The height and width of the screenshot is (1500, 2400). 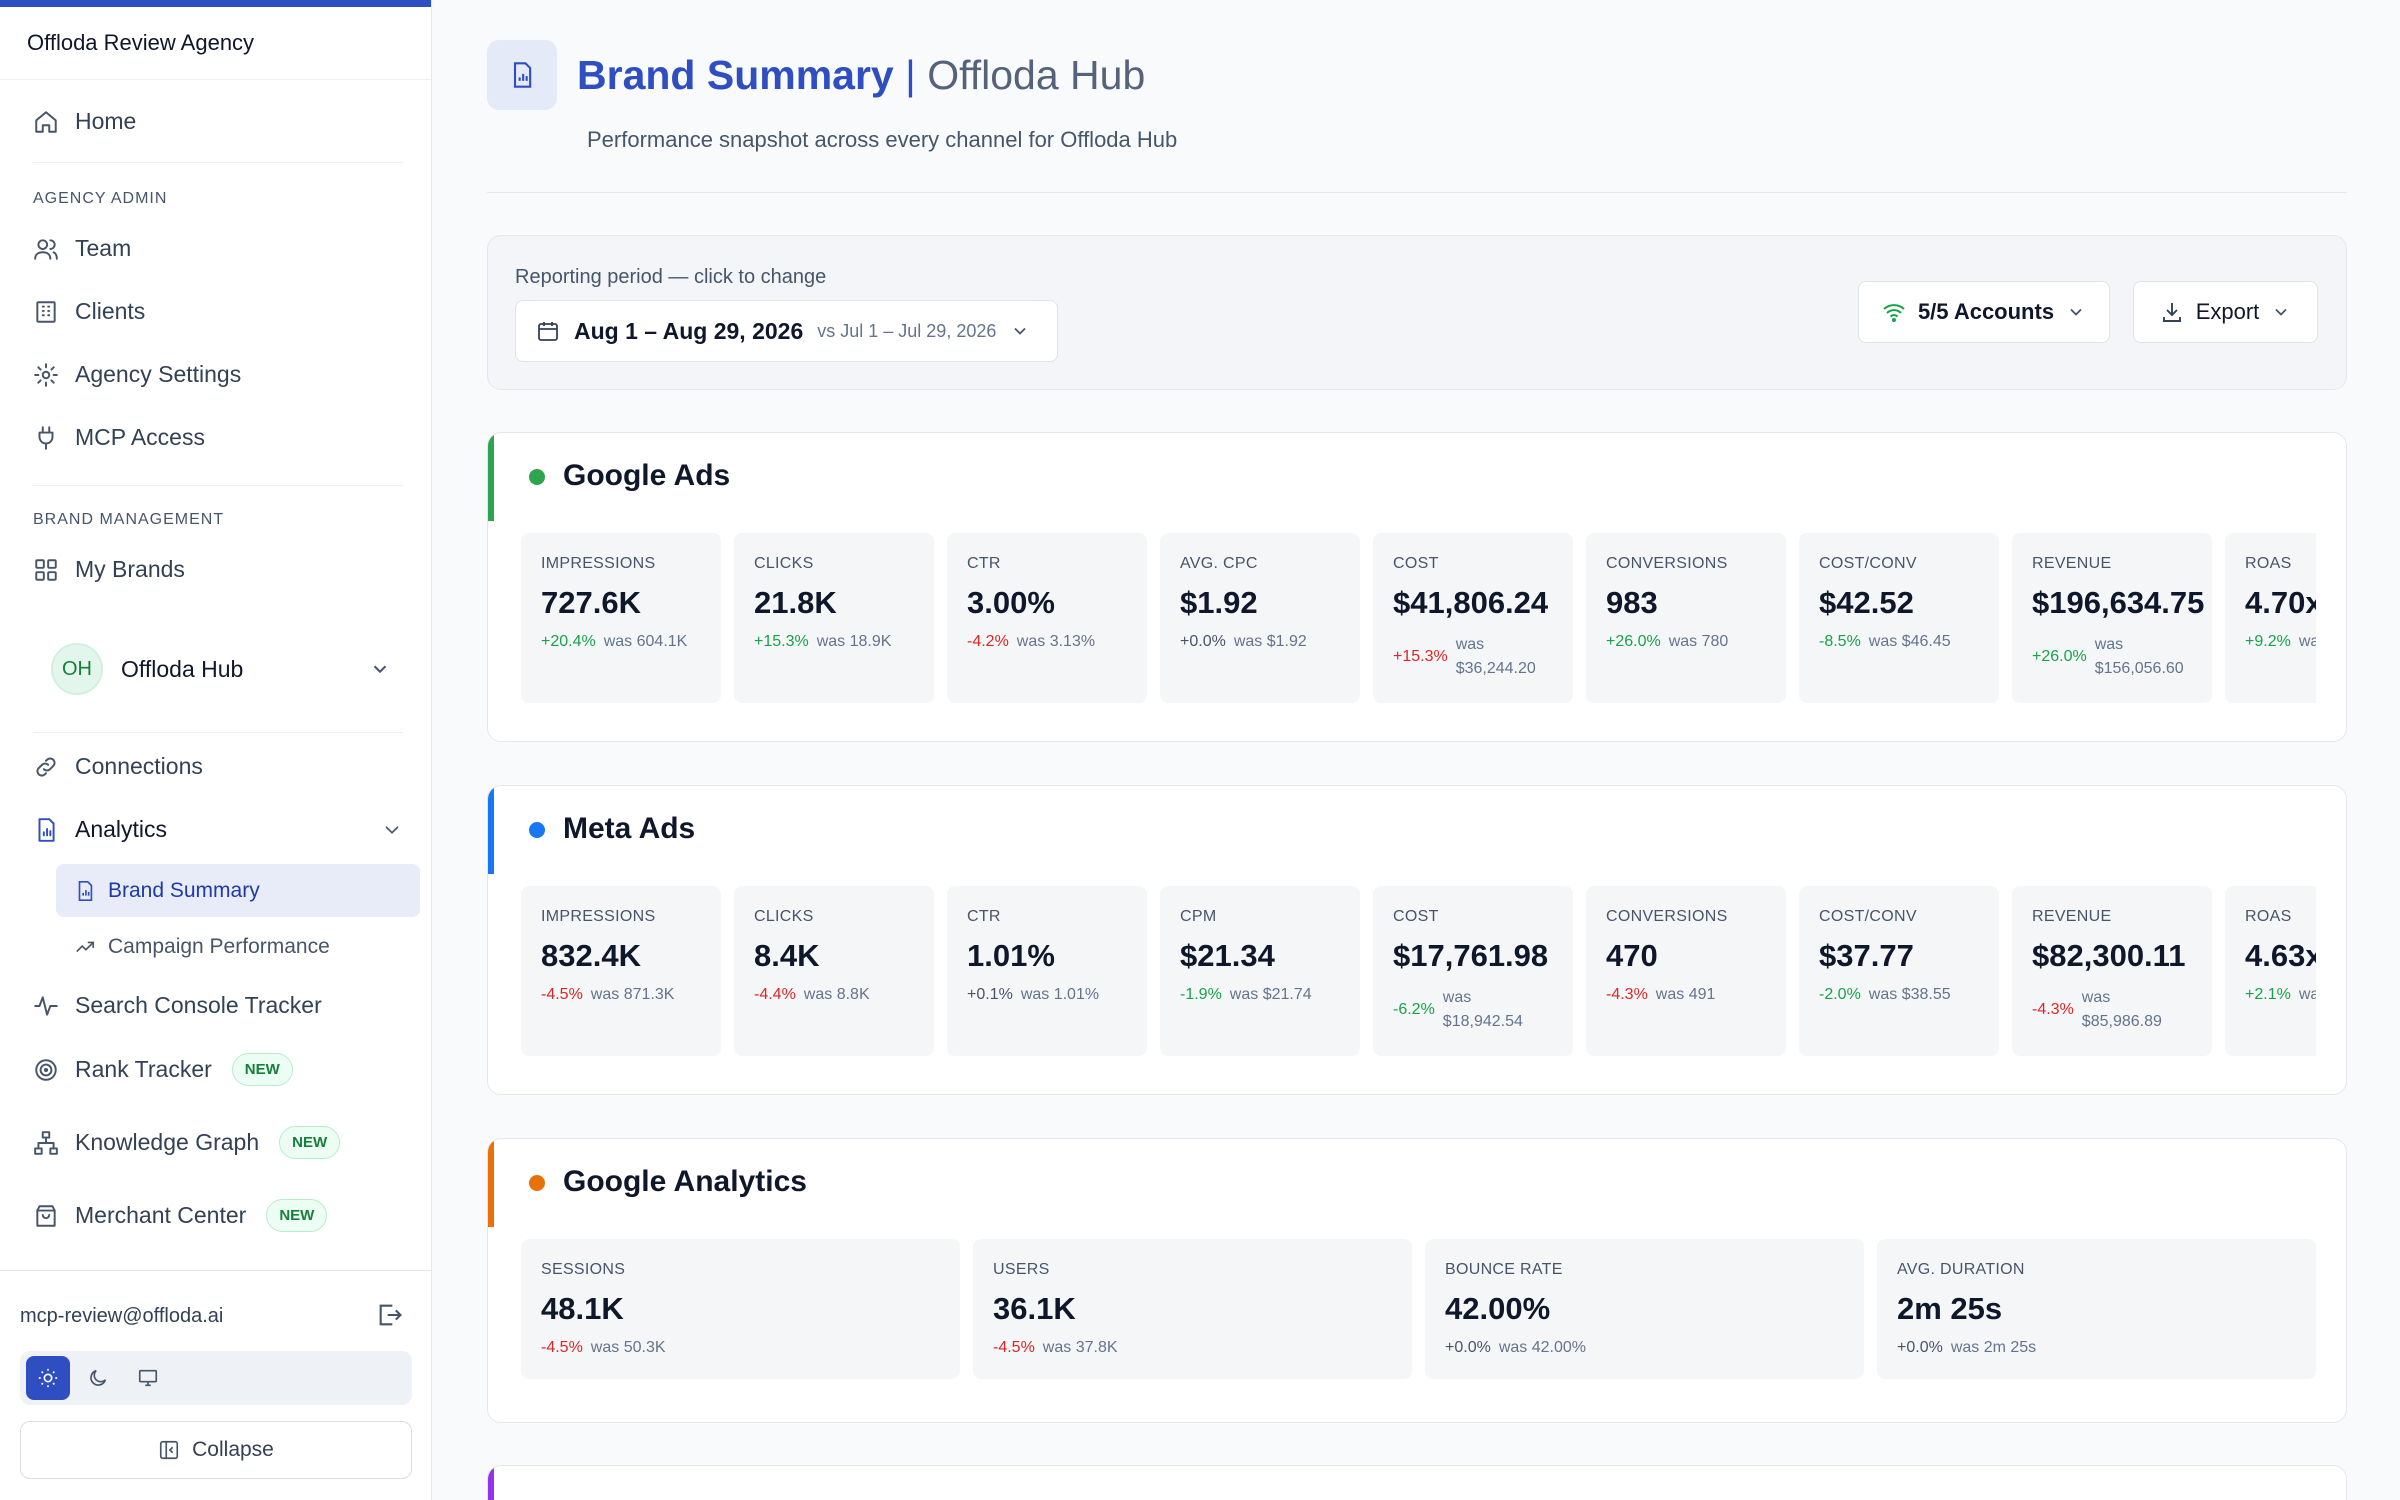 I want to click on metric-change: -2.0%, so click(x=1840, y=994).